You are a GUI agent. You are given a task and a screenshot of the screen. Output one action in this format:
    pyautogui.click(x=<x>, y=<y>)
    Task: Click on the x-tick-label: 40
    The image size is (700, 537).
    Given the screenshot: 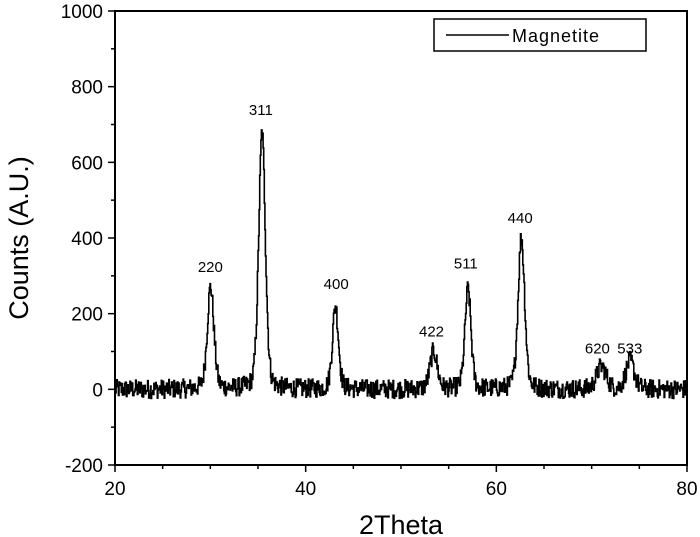 What is the action you would take?
    pyautogui.click(x=305, y=489)
    